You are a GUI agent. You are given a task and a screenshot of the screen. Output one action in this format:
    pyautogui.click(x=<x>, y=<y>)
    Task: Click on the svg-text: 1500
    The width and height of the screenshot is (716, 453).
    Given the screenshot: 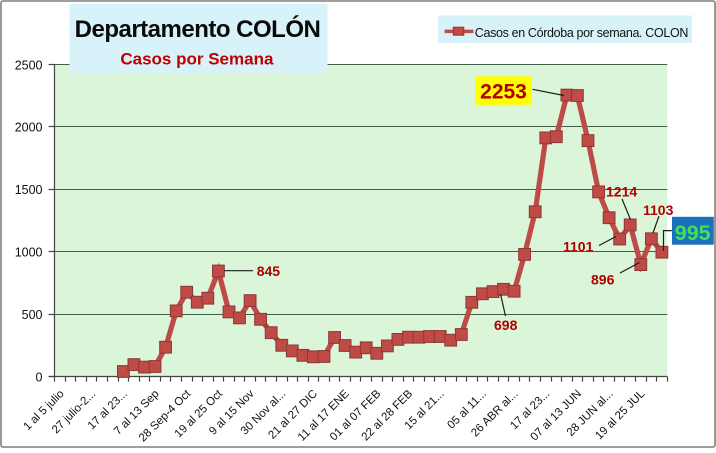 What is the action you would take?
    pyautogui.click(x=29, y=190)
    